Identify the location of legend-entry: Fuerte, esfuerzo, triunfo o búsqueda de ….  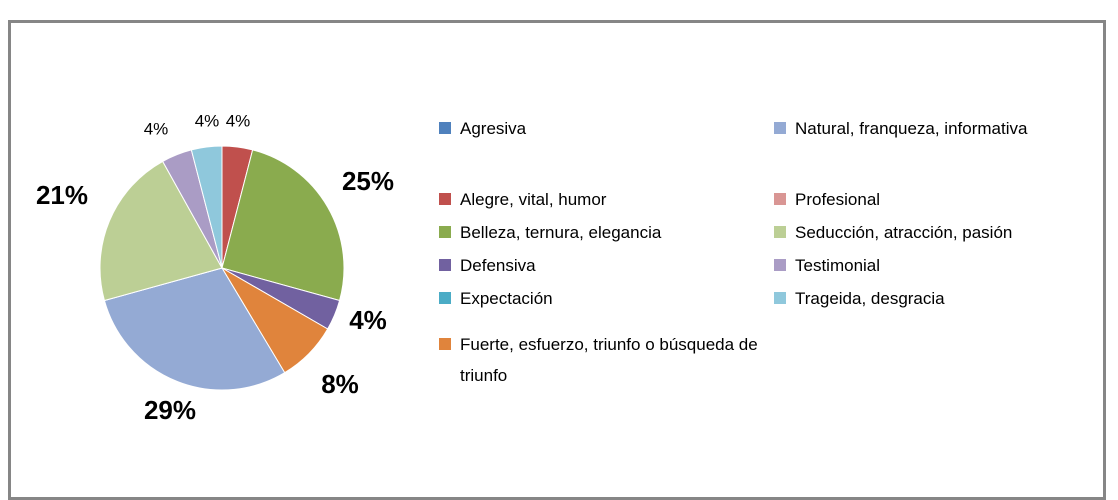
(599, 360).